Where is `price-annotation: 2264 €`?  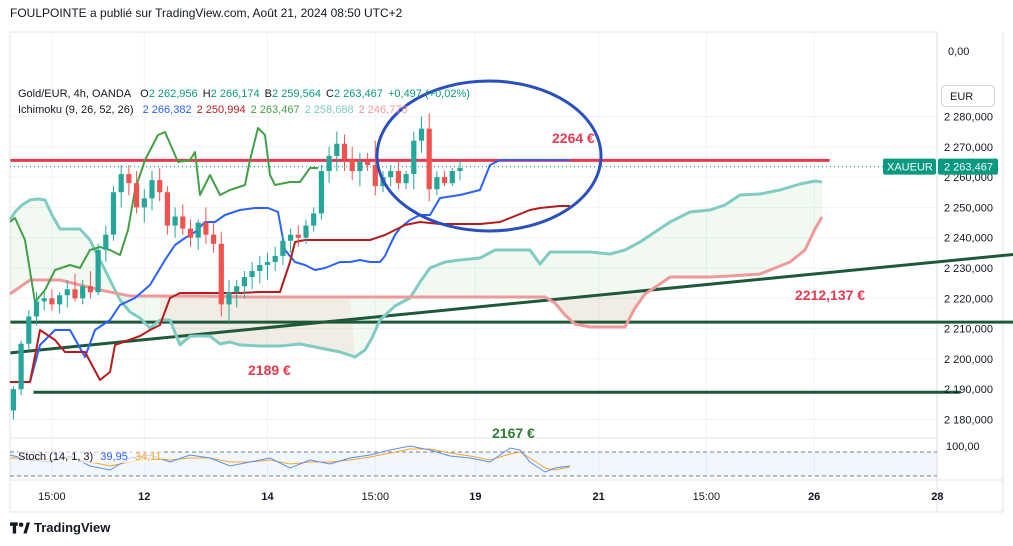 price-annotation: 2264 € is located at coordinates (573, 138).